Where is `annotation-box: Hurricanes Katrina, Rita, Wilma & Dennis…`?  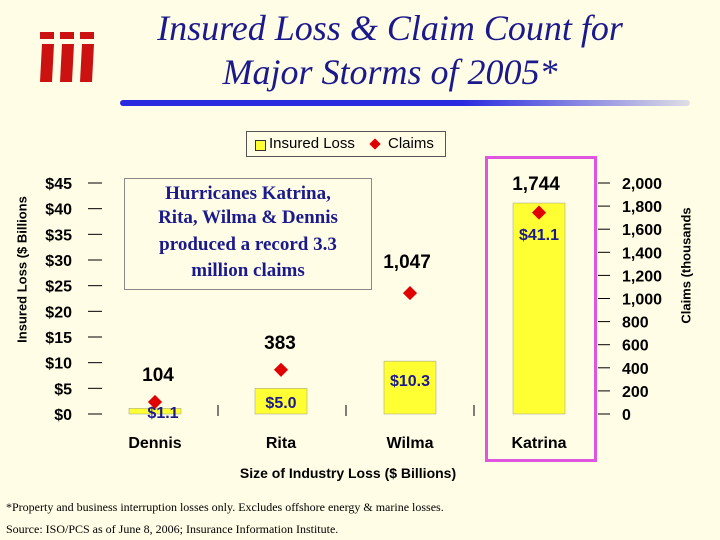
annotation-box: Hurricanes Katrina, Rita, Wilma & Dennis… is located at coordinates (248, 234).